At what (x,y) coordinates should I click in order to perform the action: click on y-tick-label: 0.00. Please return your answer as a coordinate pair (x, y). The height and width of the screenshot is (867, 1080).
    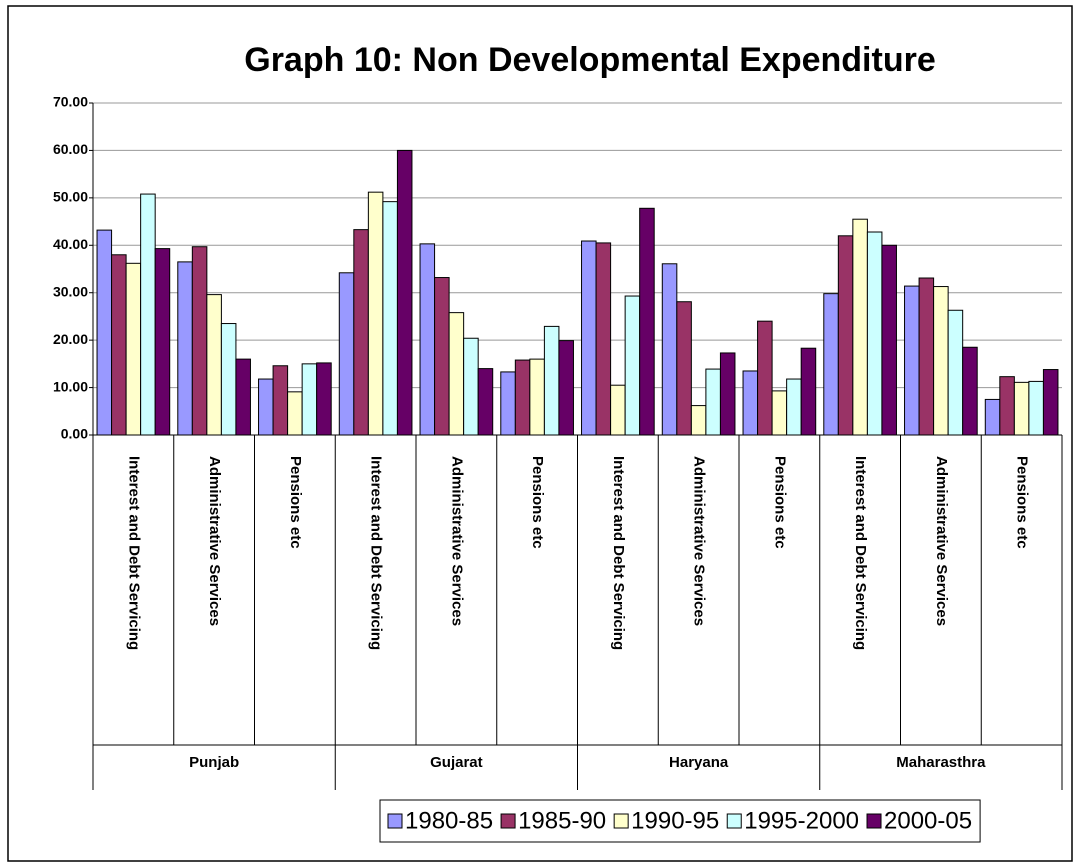
    Looking at the image, I should click on (74, 434).